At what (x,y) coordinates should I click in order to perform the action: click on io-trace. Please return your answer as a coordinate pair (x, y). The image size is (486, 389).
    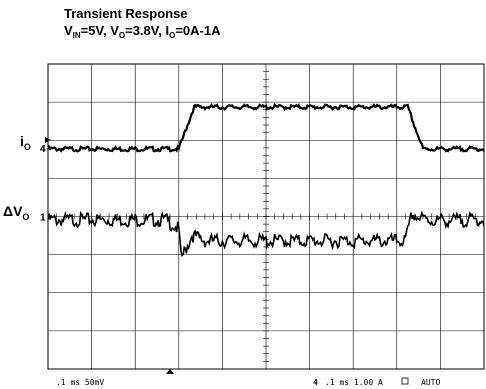
    Looking at the image, I should click on (266, 127).